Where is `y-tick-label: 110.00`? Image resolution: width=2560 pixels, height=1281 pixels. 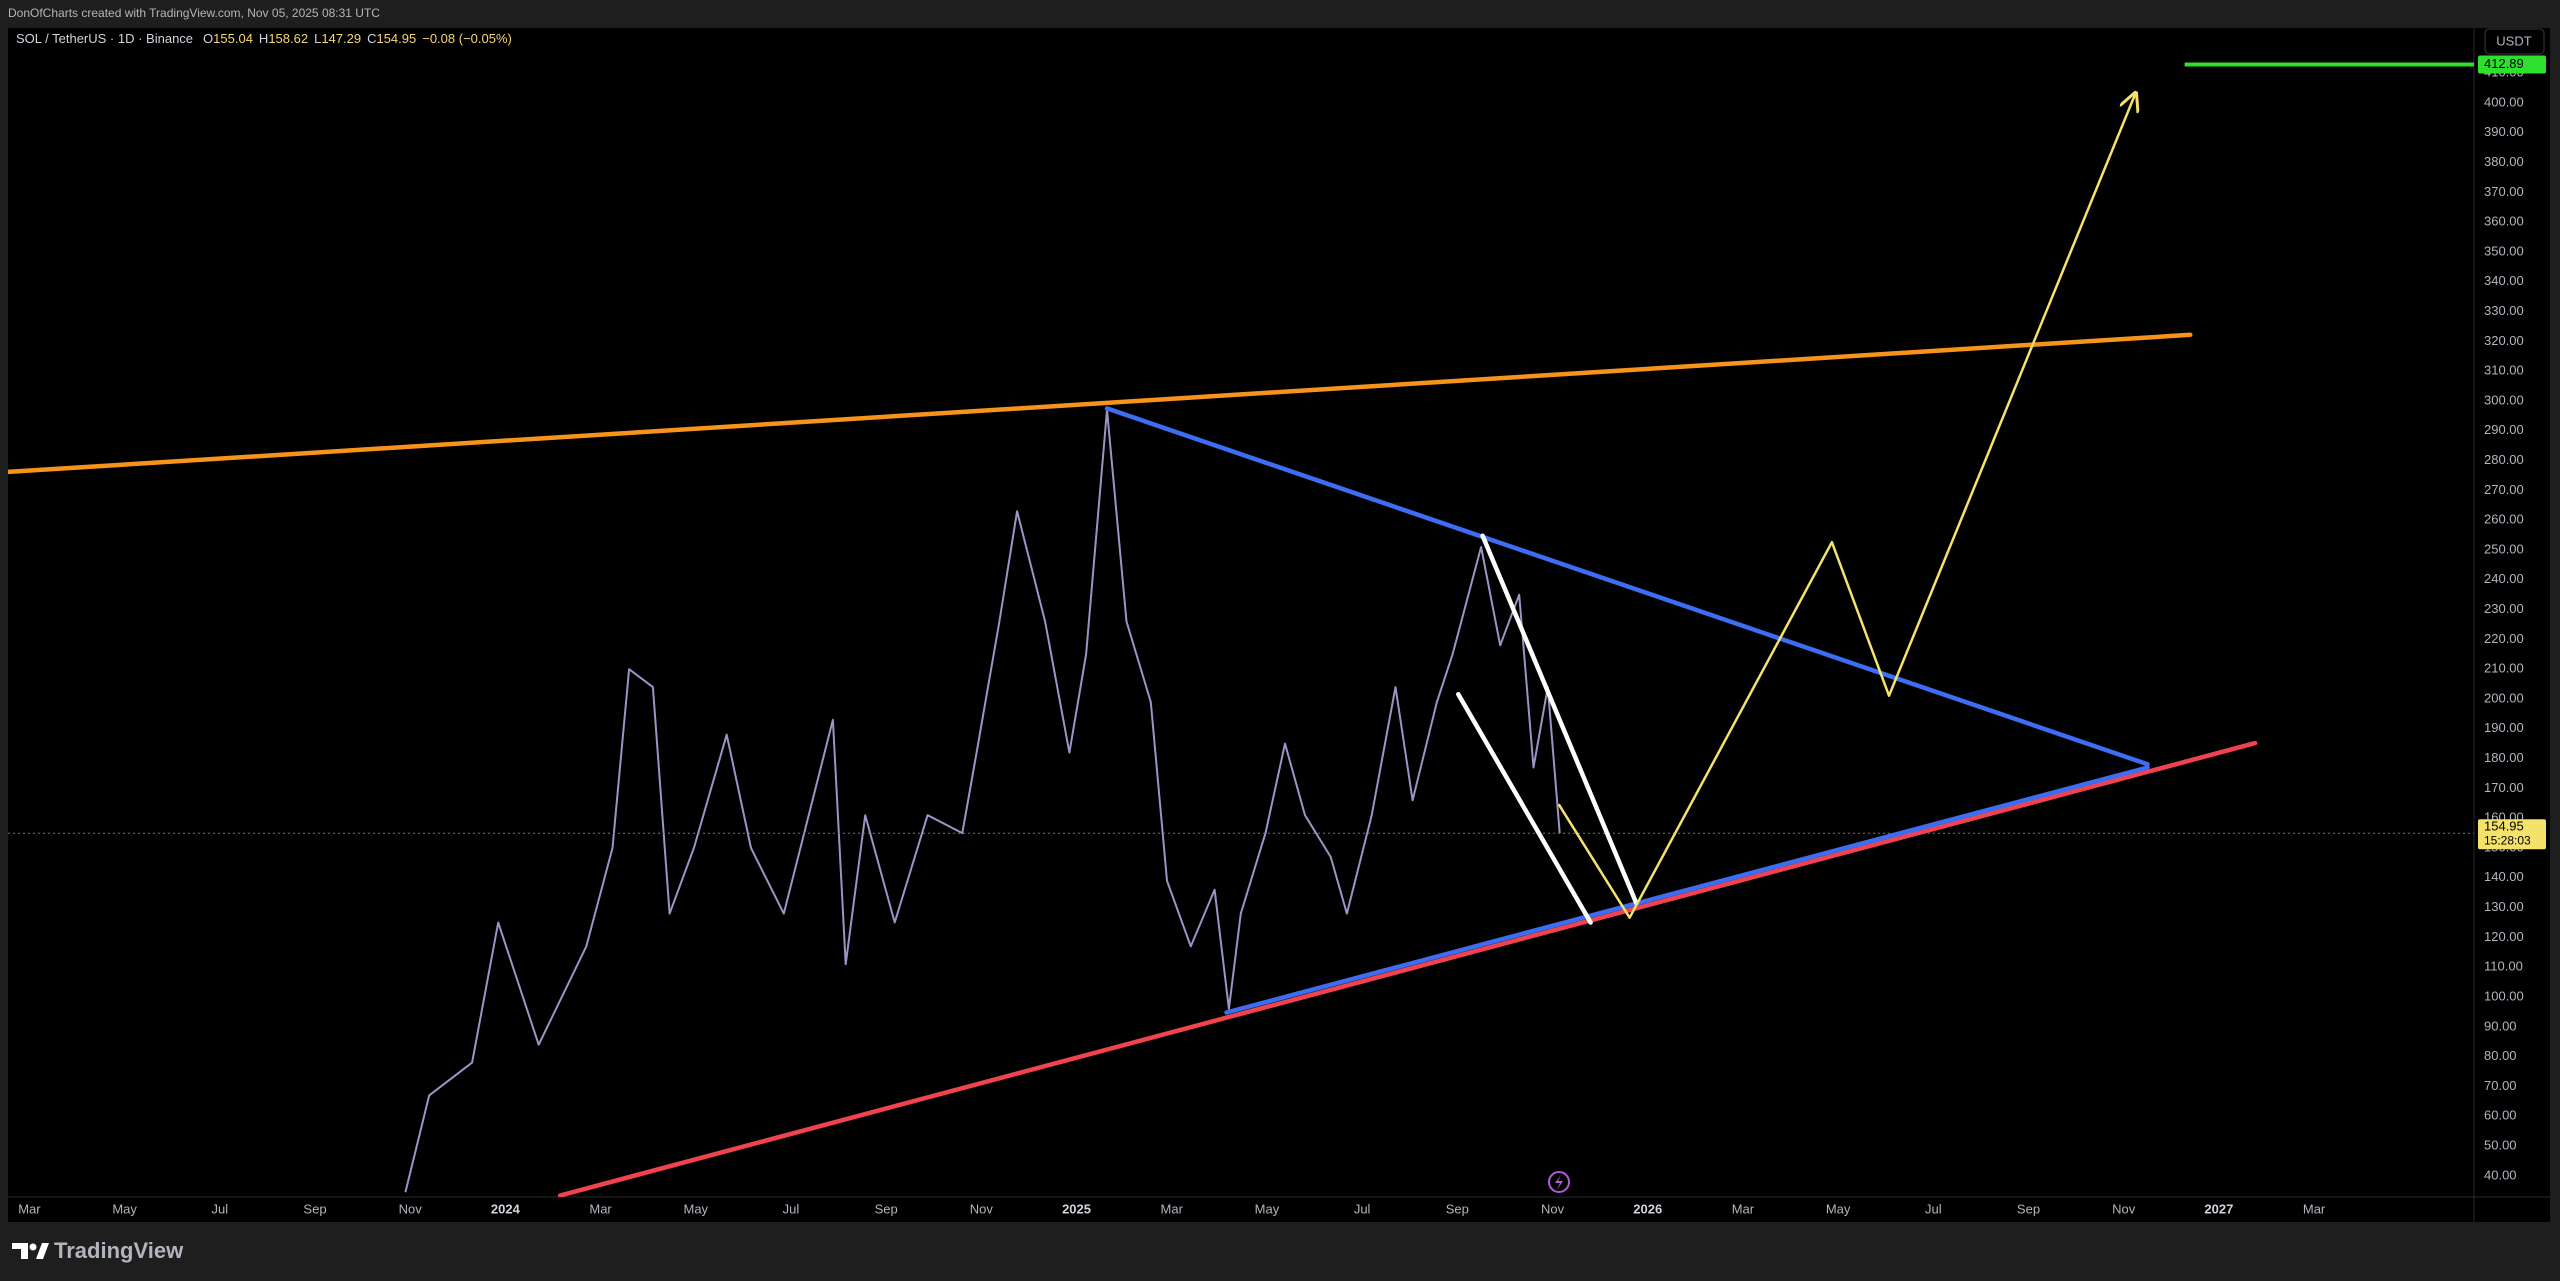 y-tick-label: 110.00 is located at coordinates (2503, 966).